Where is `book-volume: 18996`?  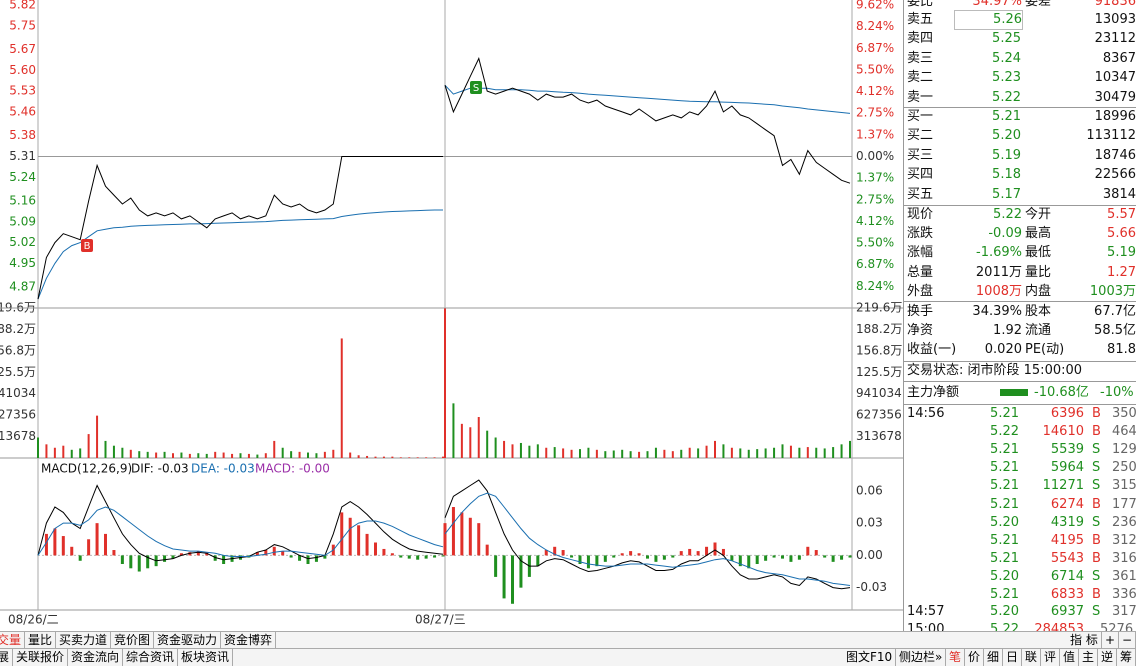 book-volume: 18996 is located at coordinates (1115, 116).